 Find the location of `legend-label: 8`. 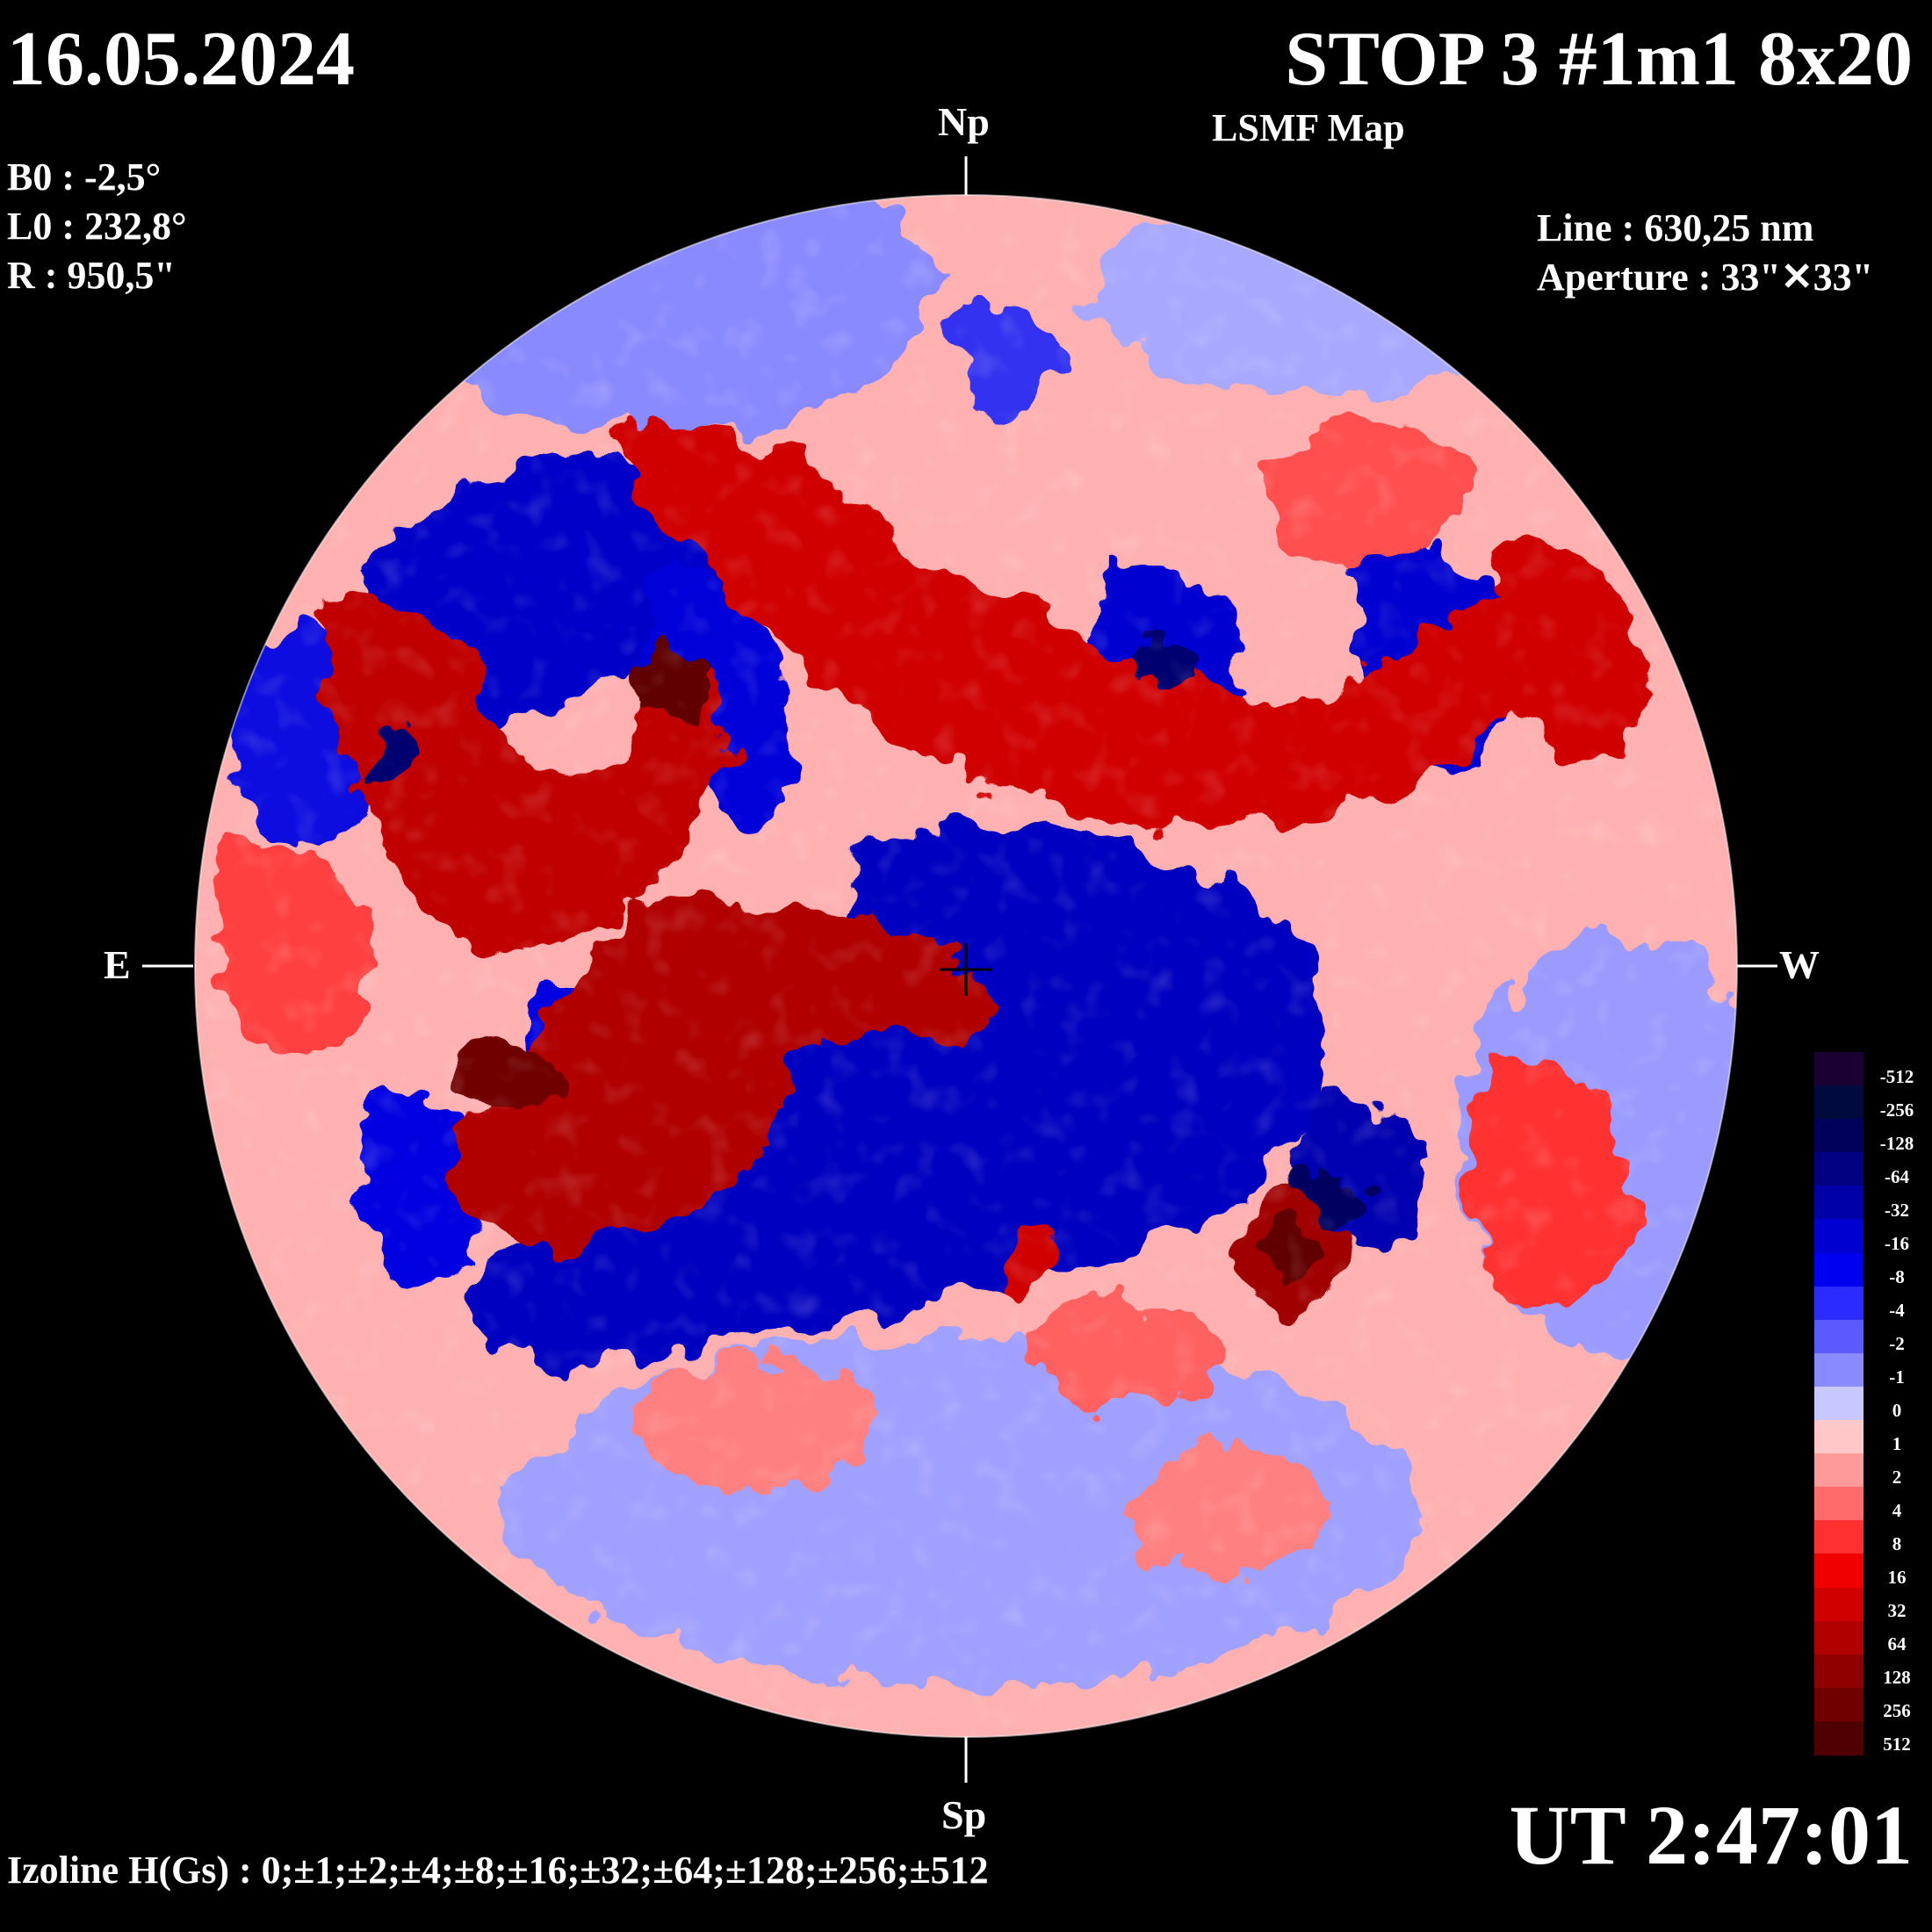

legend-label: 8 is located at coordinates (1897, 1543).